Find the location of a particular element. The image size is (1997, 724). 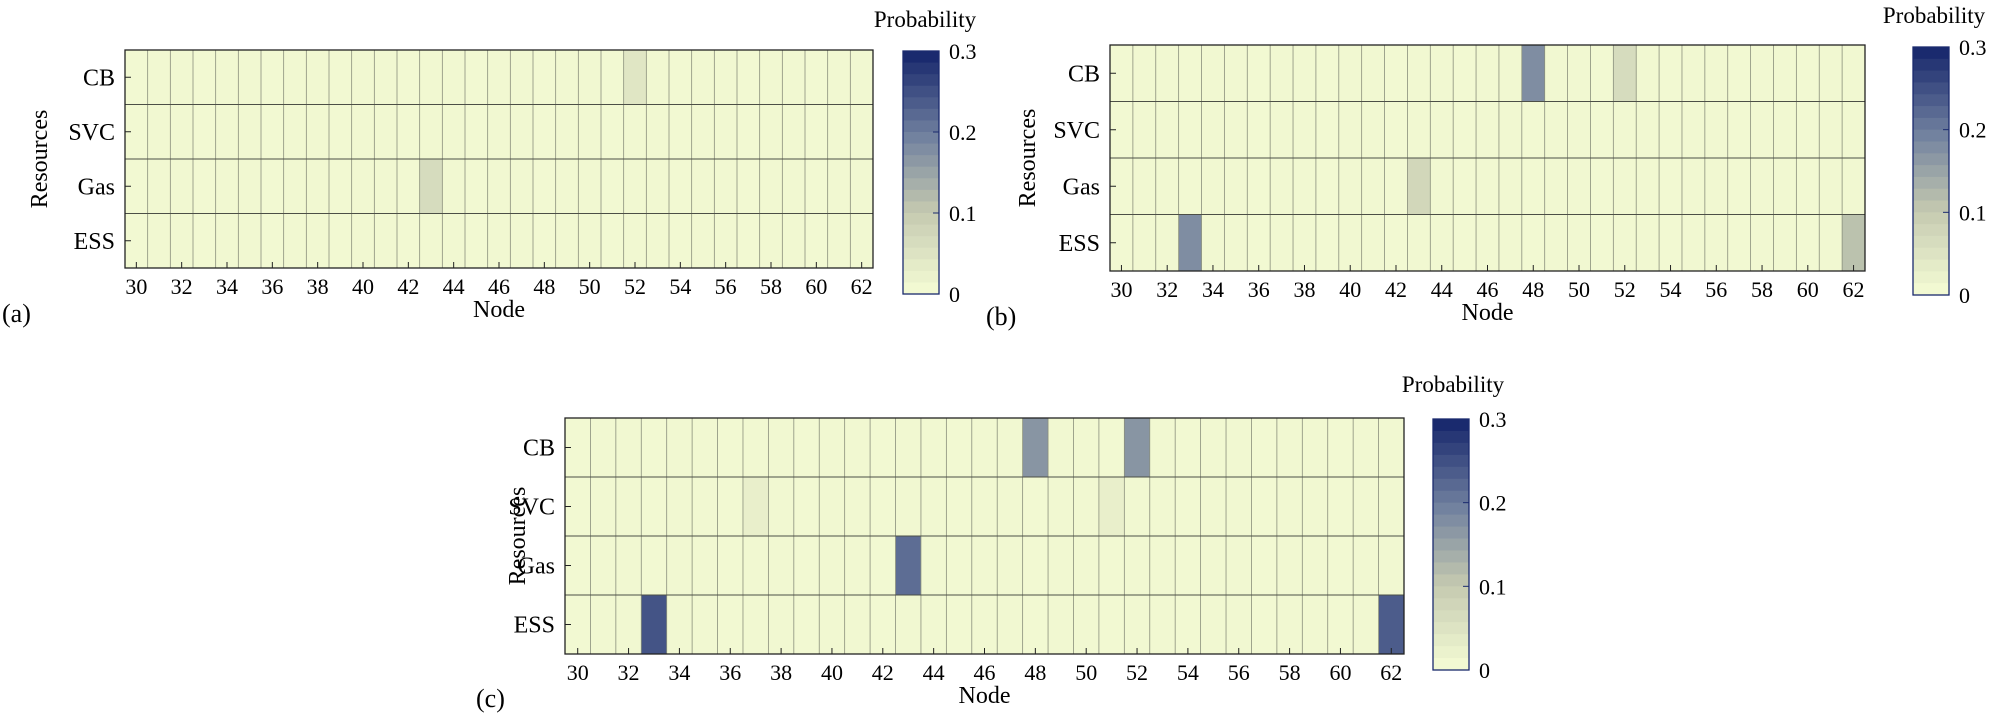

panel-label: (b) is located at coordinates (1001, 316).